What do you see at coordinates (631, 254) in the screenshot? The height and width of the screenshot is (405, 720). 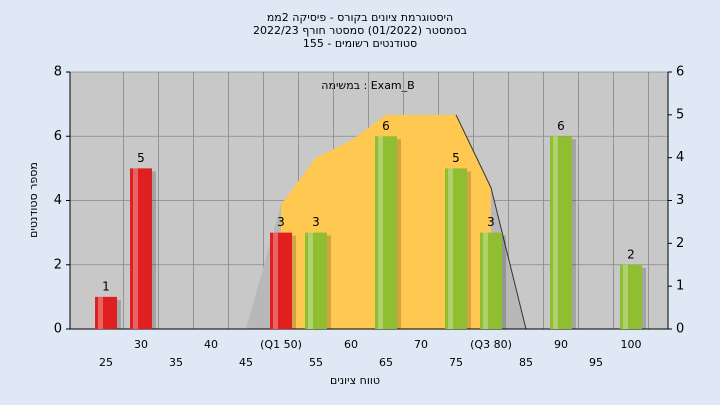 I see `data-label: 2` at bounding box center [631, 254].